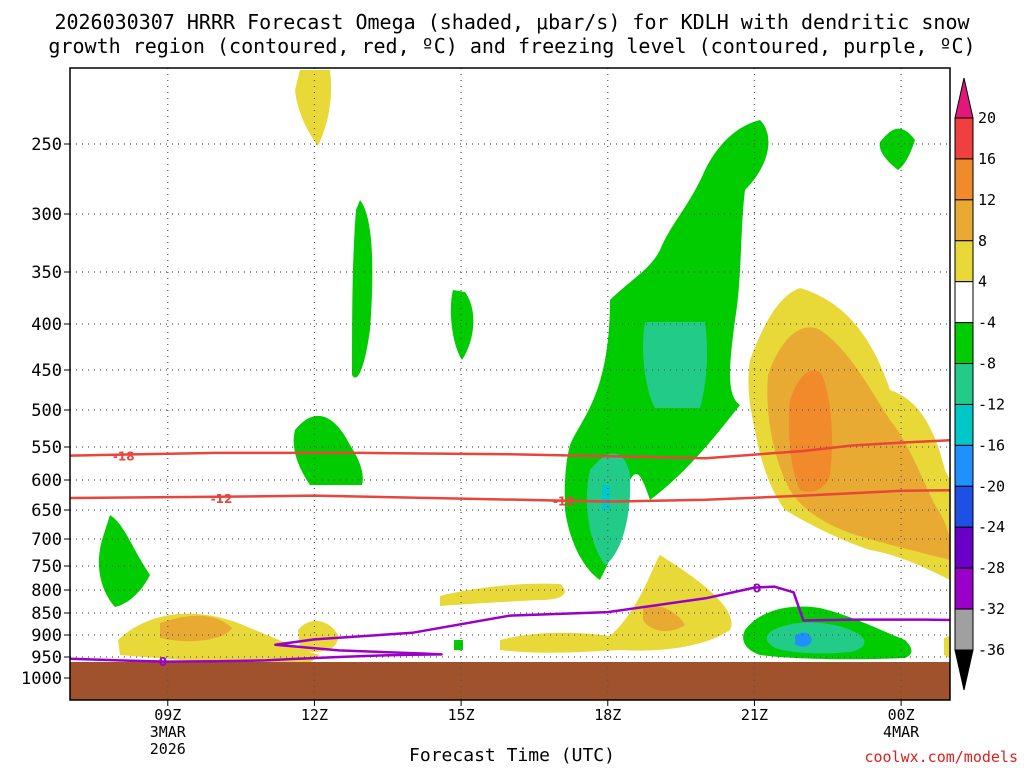 The width and height of the screenshot is (1024, 768). I want to click on y-tick-label: 650, so click(46, 511).